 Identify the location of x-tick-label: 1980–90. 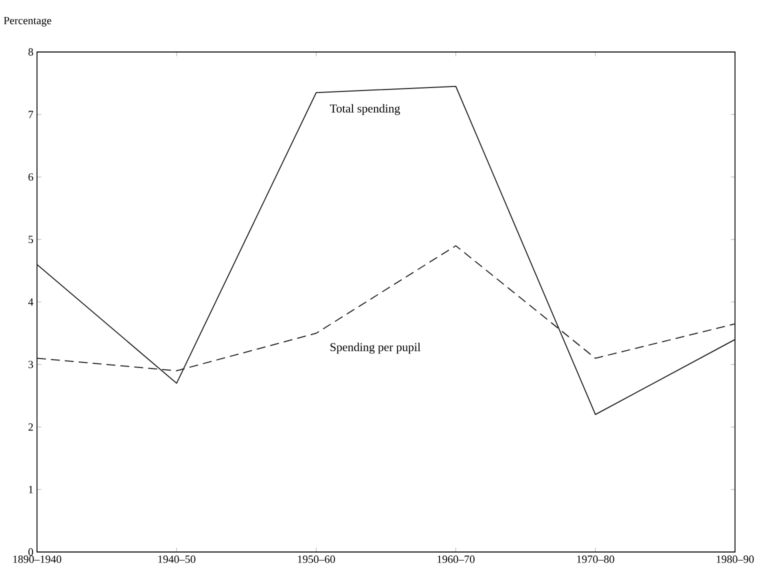
(735, 559).